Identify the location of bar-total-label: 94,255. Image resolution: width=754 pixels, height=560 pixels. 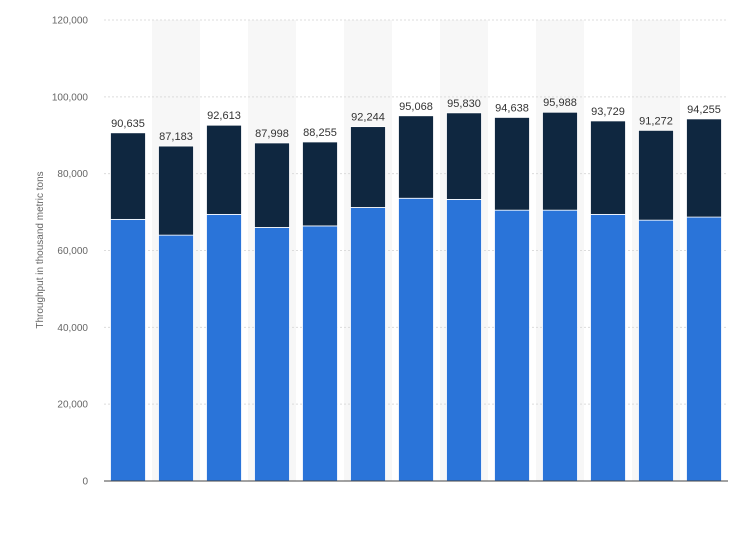
(704, 110).